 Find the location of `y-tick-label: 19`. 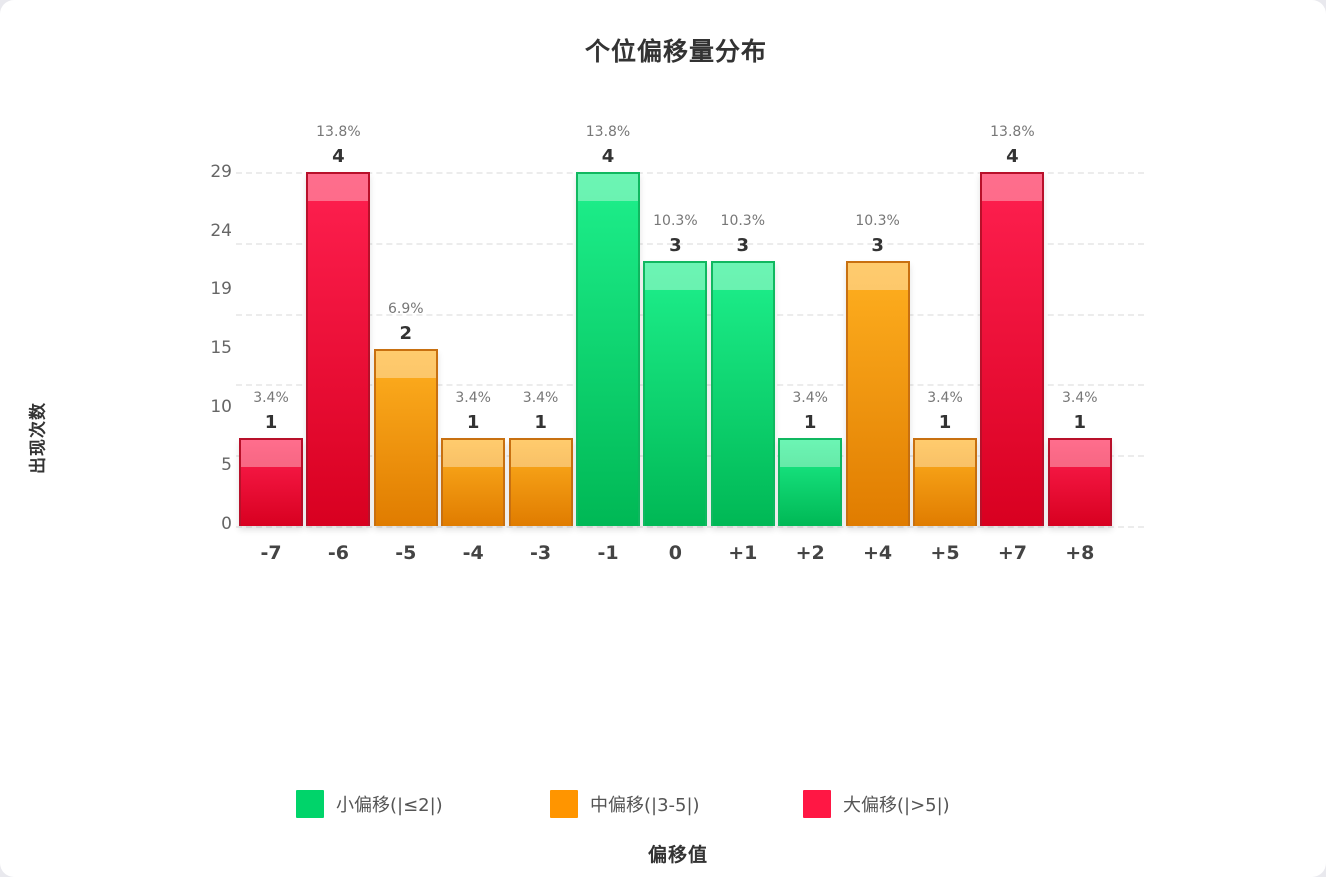

y-tick-label: 19 is located at coordinates (221, 289).